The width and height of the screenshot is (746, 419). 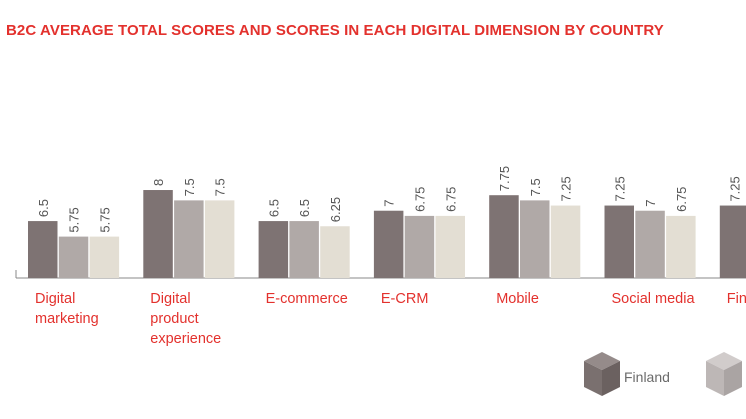 What do you see at coordinates (185, 339) in the screenshot?
I see `category-label: experience` at bounding box center [185, 339].